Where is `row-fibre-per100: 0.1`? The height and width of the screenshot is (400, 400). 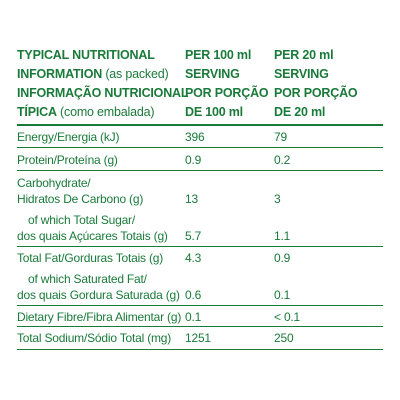
row-fibre-per100: 0.1 is located at coordinates (193, 317).